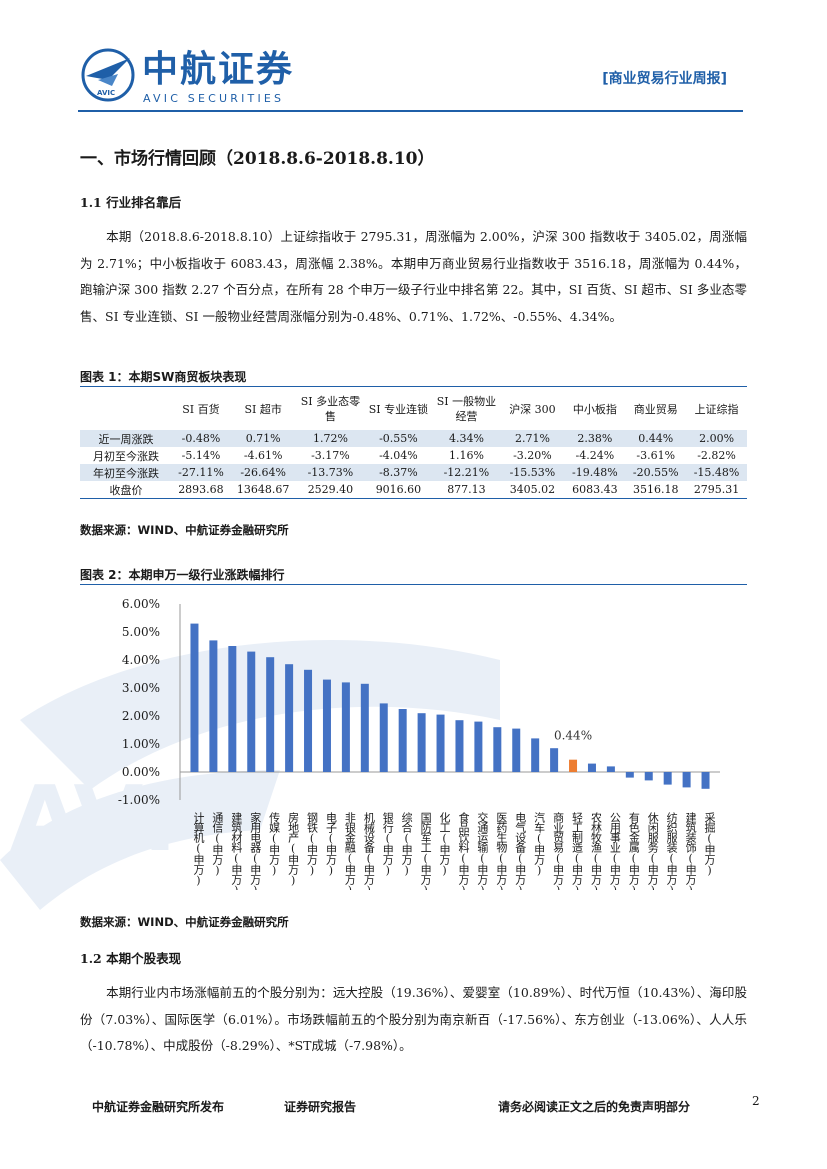 The height and width of the screenshot is (1169, 827). Describe the element at coordinates (163, 377) in the screenshot. I see `table-caption: 图表 1：本期SW商贸板块表现` at that location.